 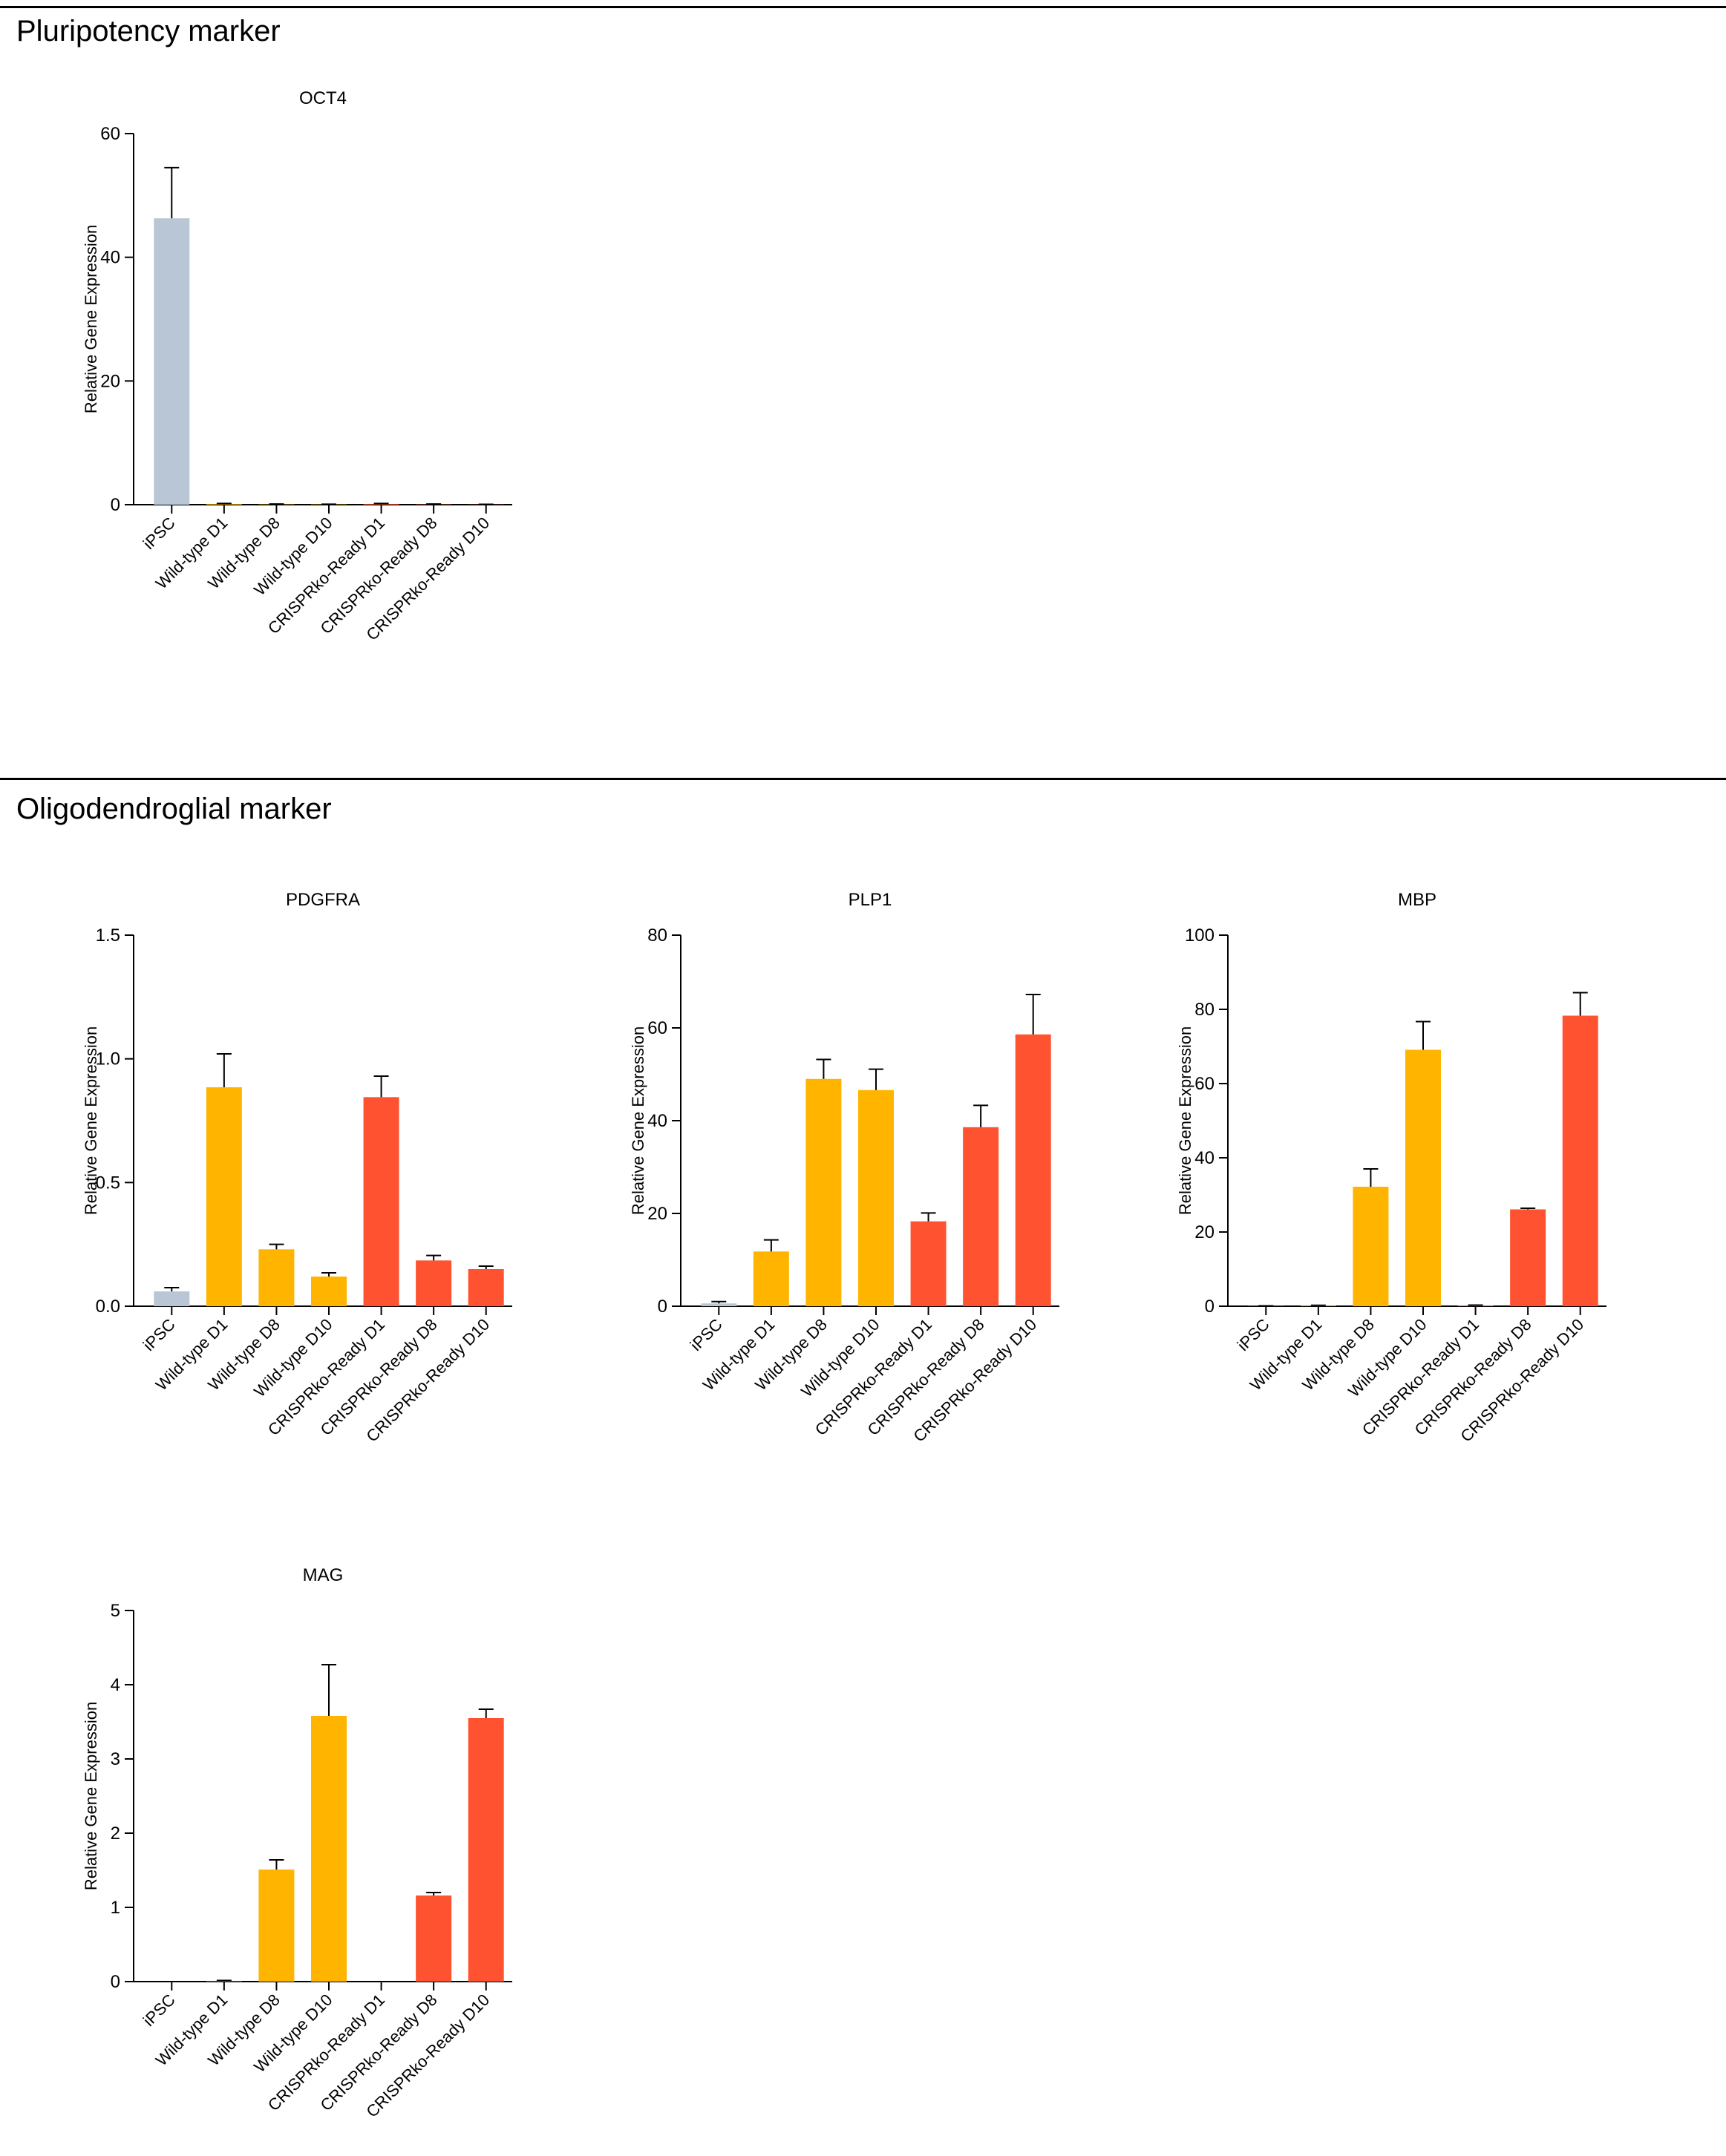 I want to click on mag-ytick-label: 4, so click(x=115, y=1685).